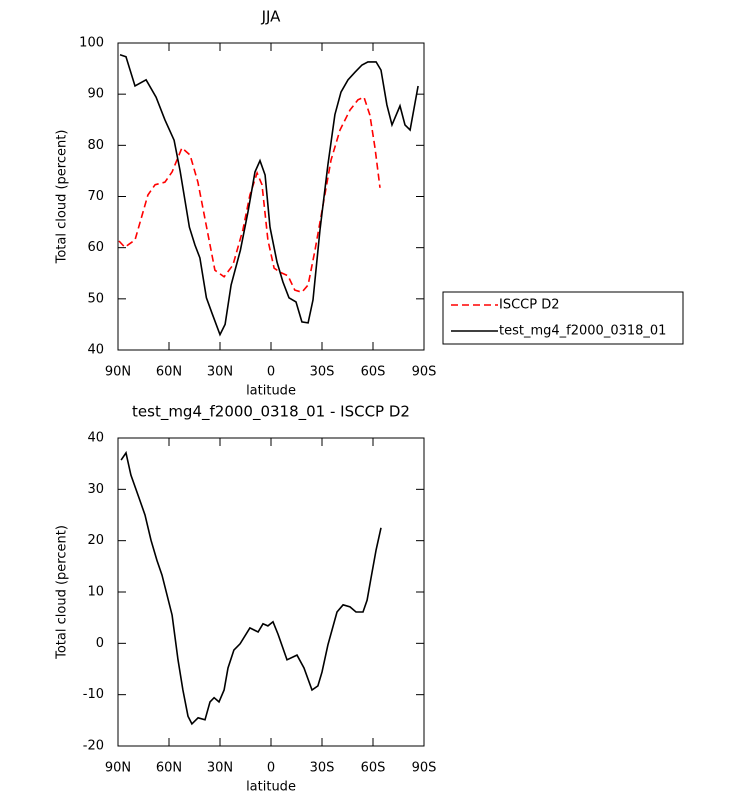  I want to click on y-tick-label: 20, so click(95, 540).